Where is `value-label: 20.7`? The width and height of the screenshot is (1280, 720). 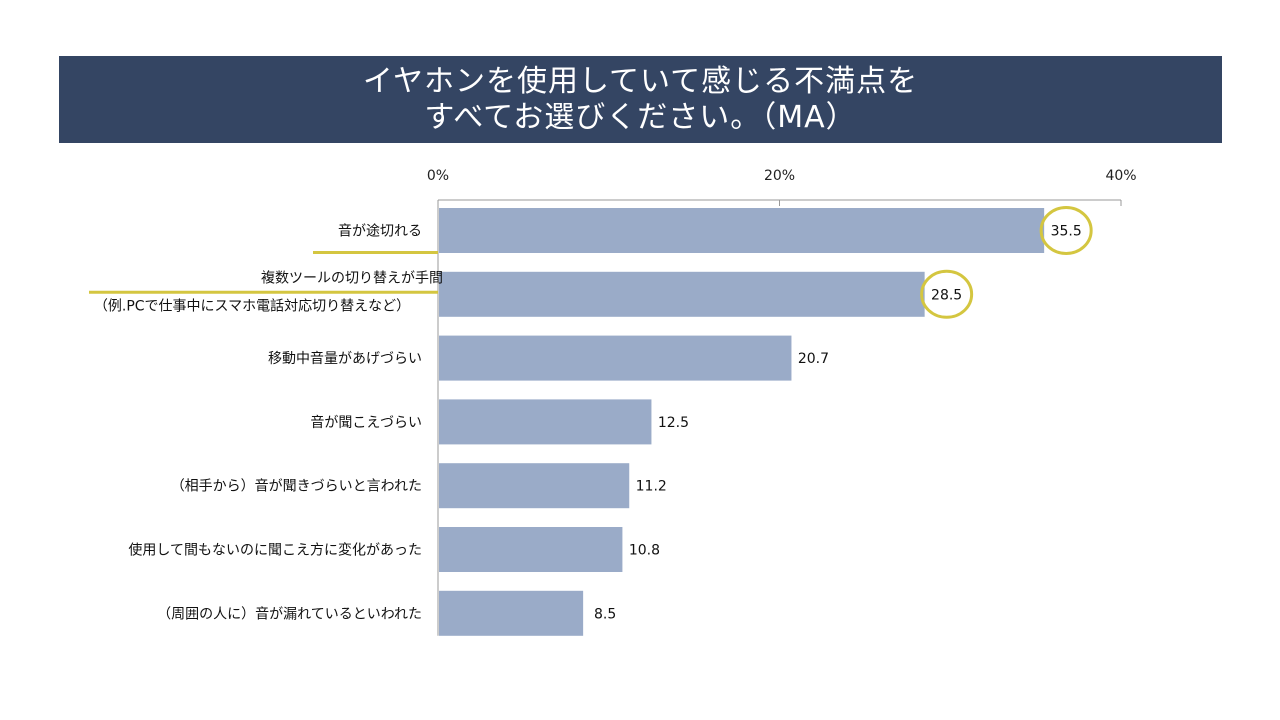 value-label: 20.7 is located at coordinates (813, 359).